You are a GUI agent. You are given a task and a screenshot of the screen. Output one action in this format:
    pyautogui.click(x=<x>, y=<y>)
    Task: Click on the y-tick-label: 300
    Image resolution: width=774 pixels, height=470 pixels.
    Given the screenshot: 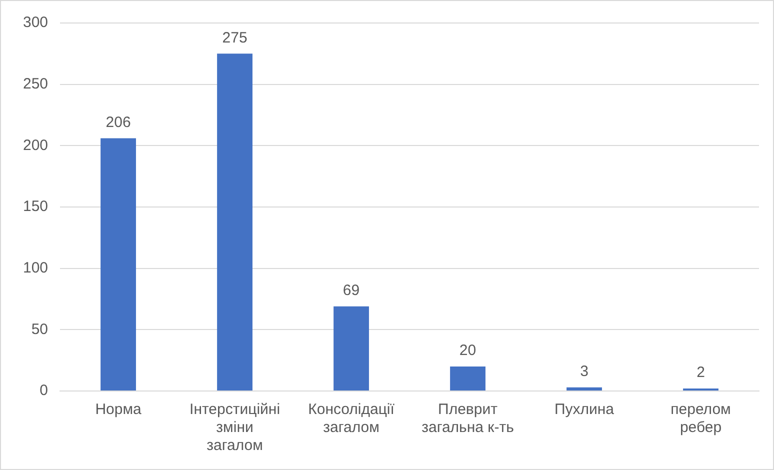 What is the action you would take?
    pyautogui.click(x=35, y=23)
    